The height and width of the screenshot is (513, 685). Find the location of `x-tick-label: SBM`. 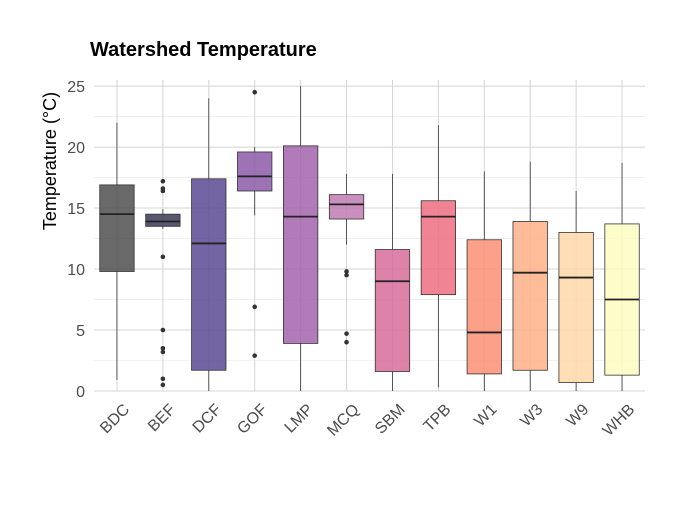

x-tick-label: SBM is located at coordinates (390, 419).